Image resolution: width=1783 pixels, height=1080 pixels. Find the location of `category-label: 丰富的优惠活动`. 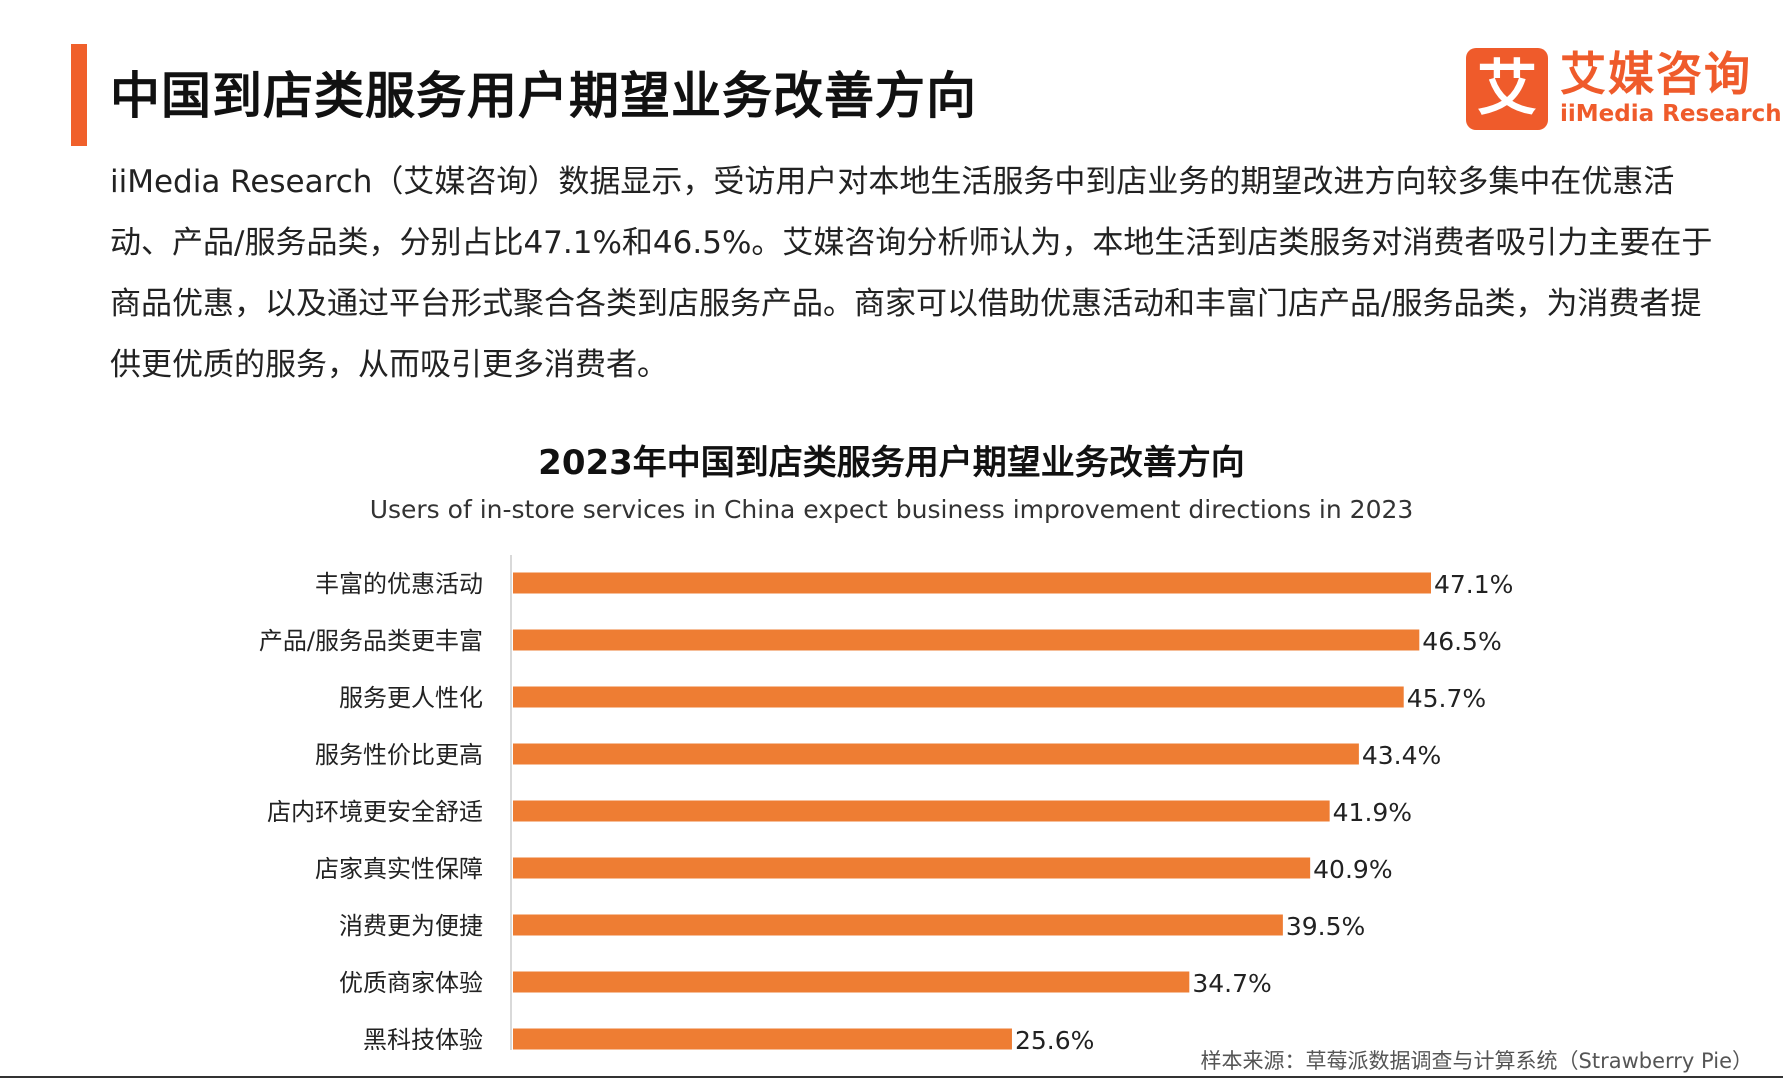

category-label: 丰富的优惠活动 is located at coordinates (399, 584).